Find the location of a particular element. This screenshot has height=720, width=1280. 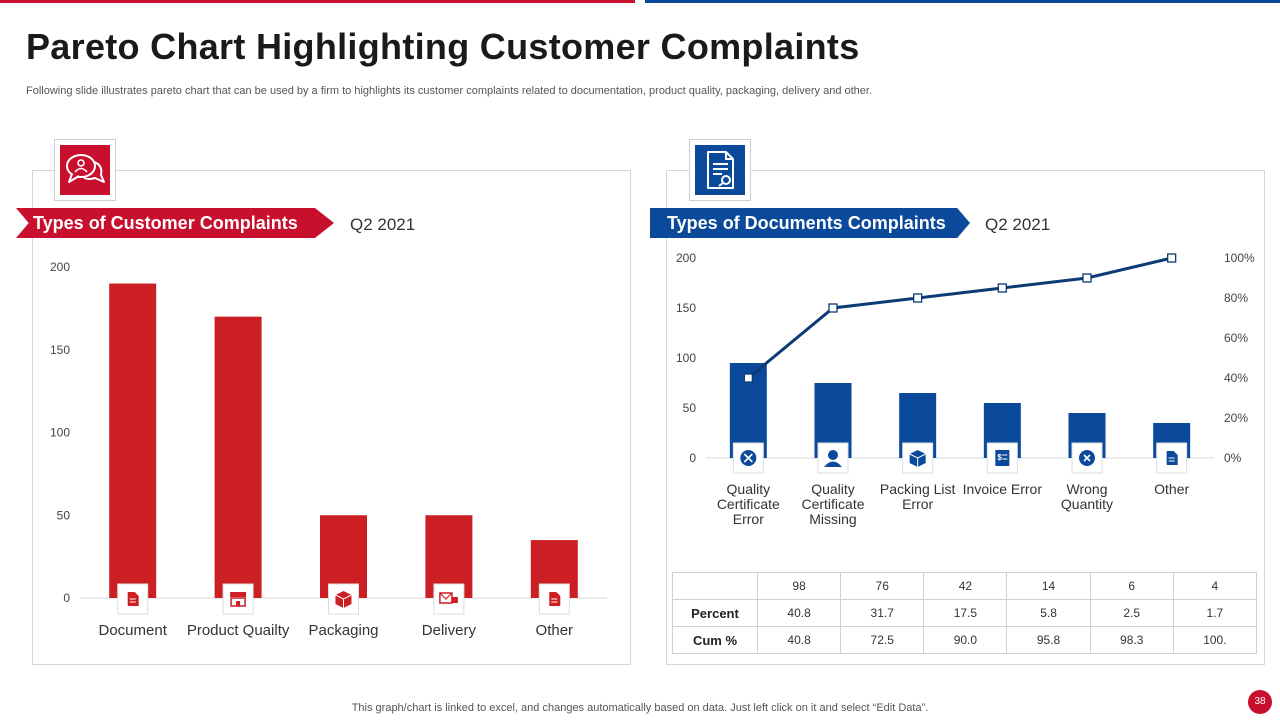

x-tick-label: Missing is located at coordinates (832, 519).